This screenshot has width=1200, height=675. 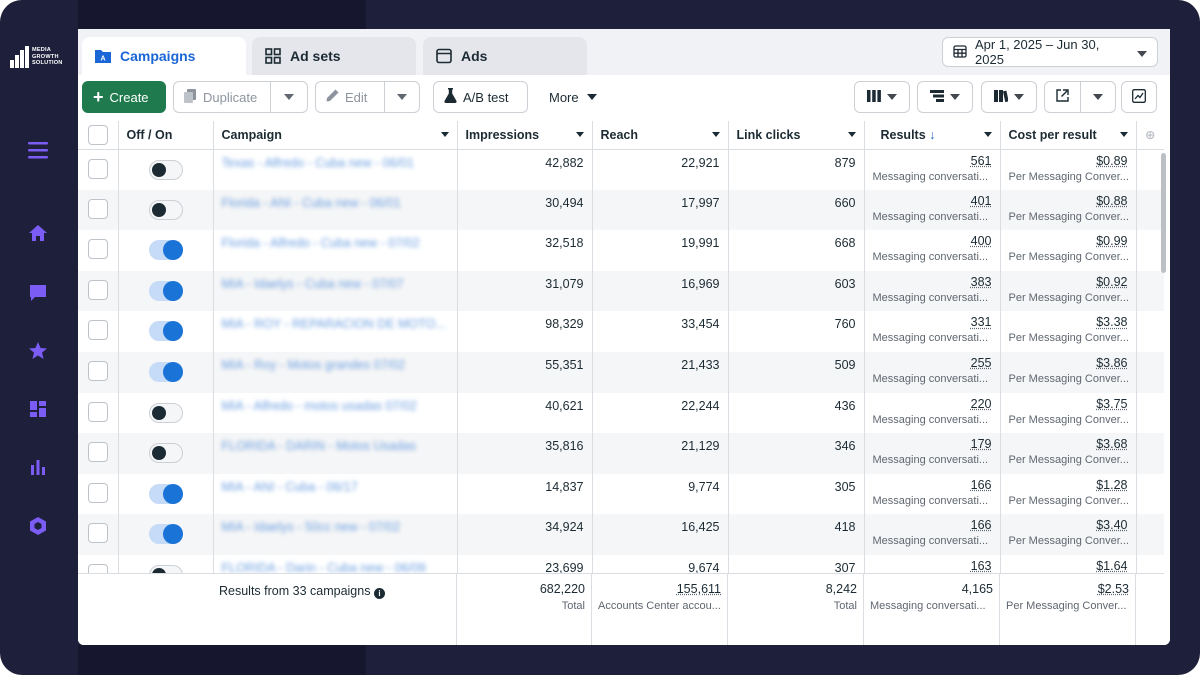 What do you see at coordinates (1009, 97) in the screenshot?
I see `reports-button` at bounding box center [1009, 97].